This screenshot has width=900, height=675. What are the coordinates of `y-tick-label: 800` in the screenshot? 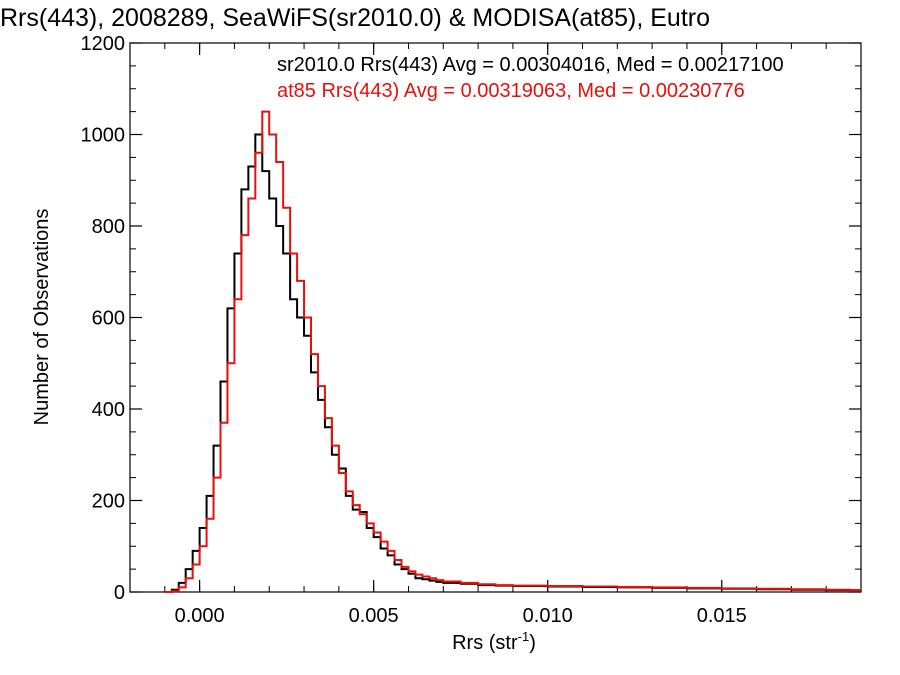 It's located at (108, 227).